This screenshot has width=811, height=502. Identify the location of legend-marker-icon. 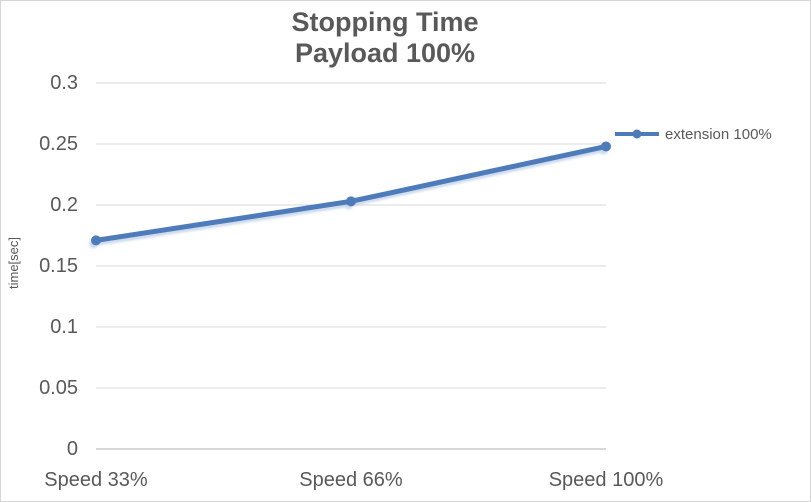
(637, 134).